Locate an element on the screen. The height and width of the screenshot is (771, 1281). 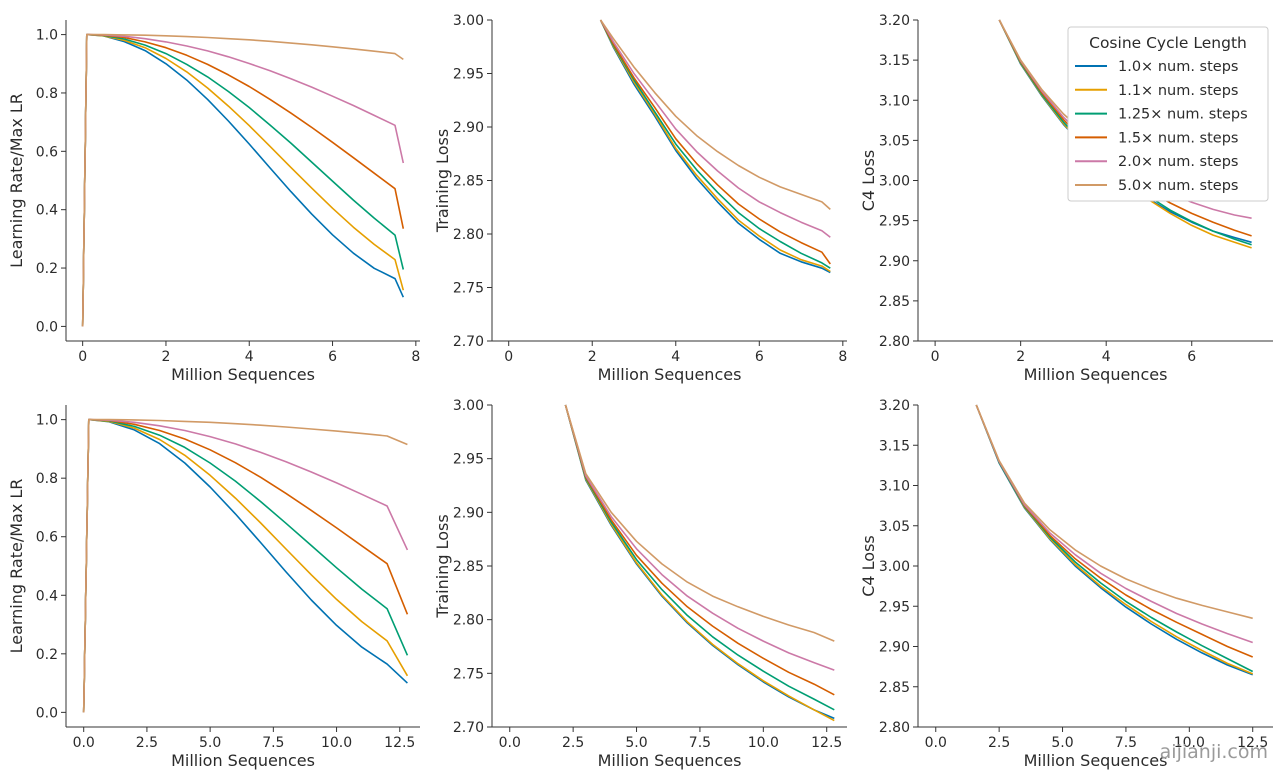
y-tick-label: 2.90 is located at coordinates (468, 513).